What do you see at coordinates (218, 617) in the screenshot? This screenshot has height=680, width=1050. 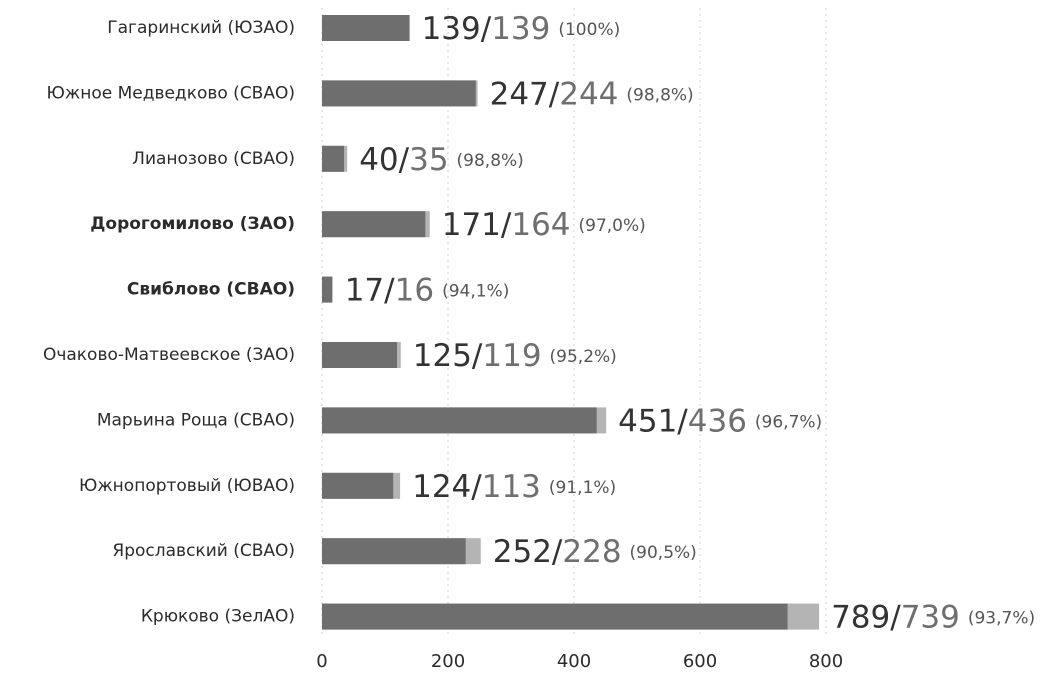 I see `category-label: Крюково (ЗелАО)` at bounding box center [218, 617].